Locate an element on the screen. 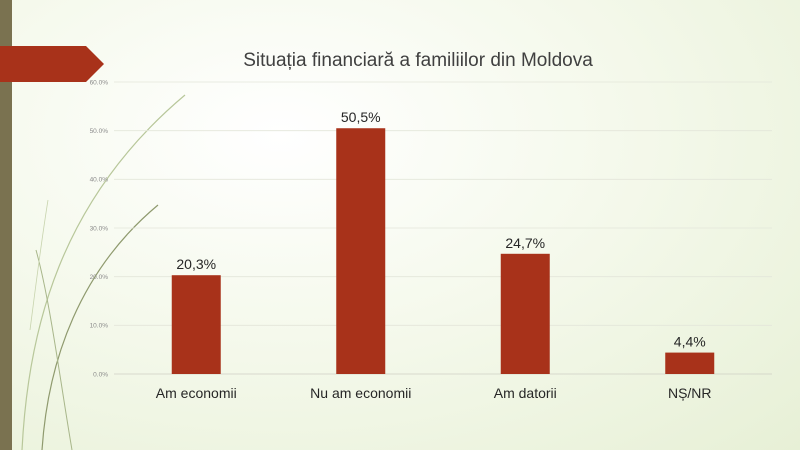  y-tick-labels: 0.0% 10.0% 20.0% 30.0% 40.0% 50.0% 60.0% is located at coordinates (99, 228).